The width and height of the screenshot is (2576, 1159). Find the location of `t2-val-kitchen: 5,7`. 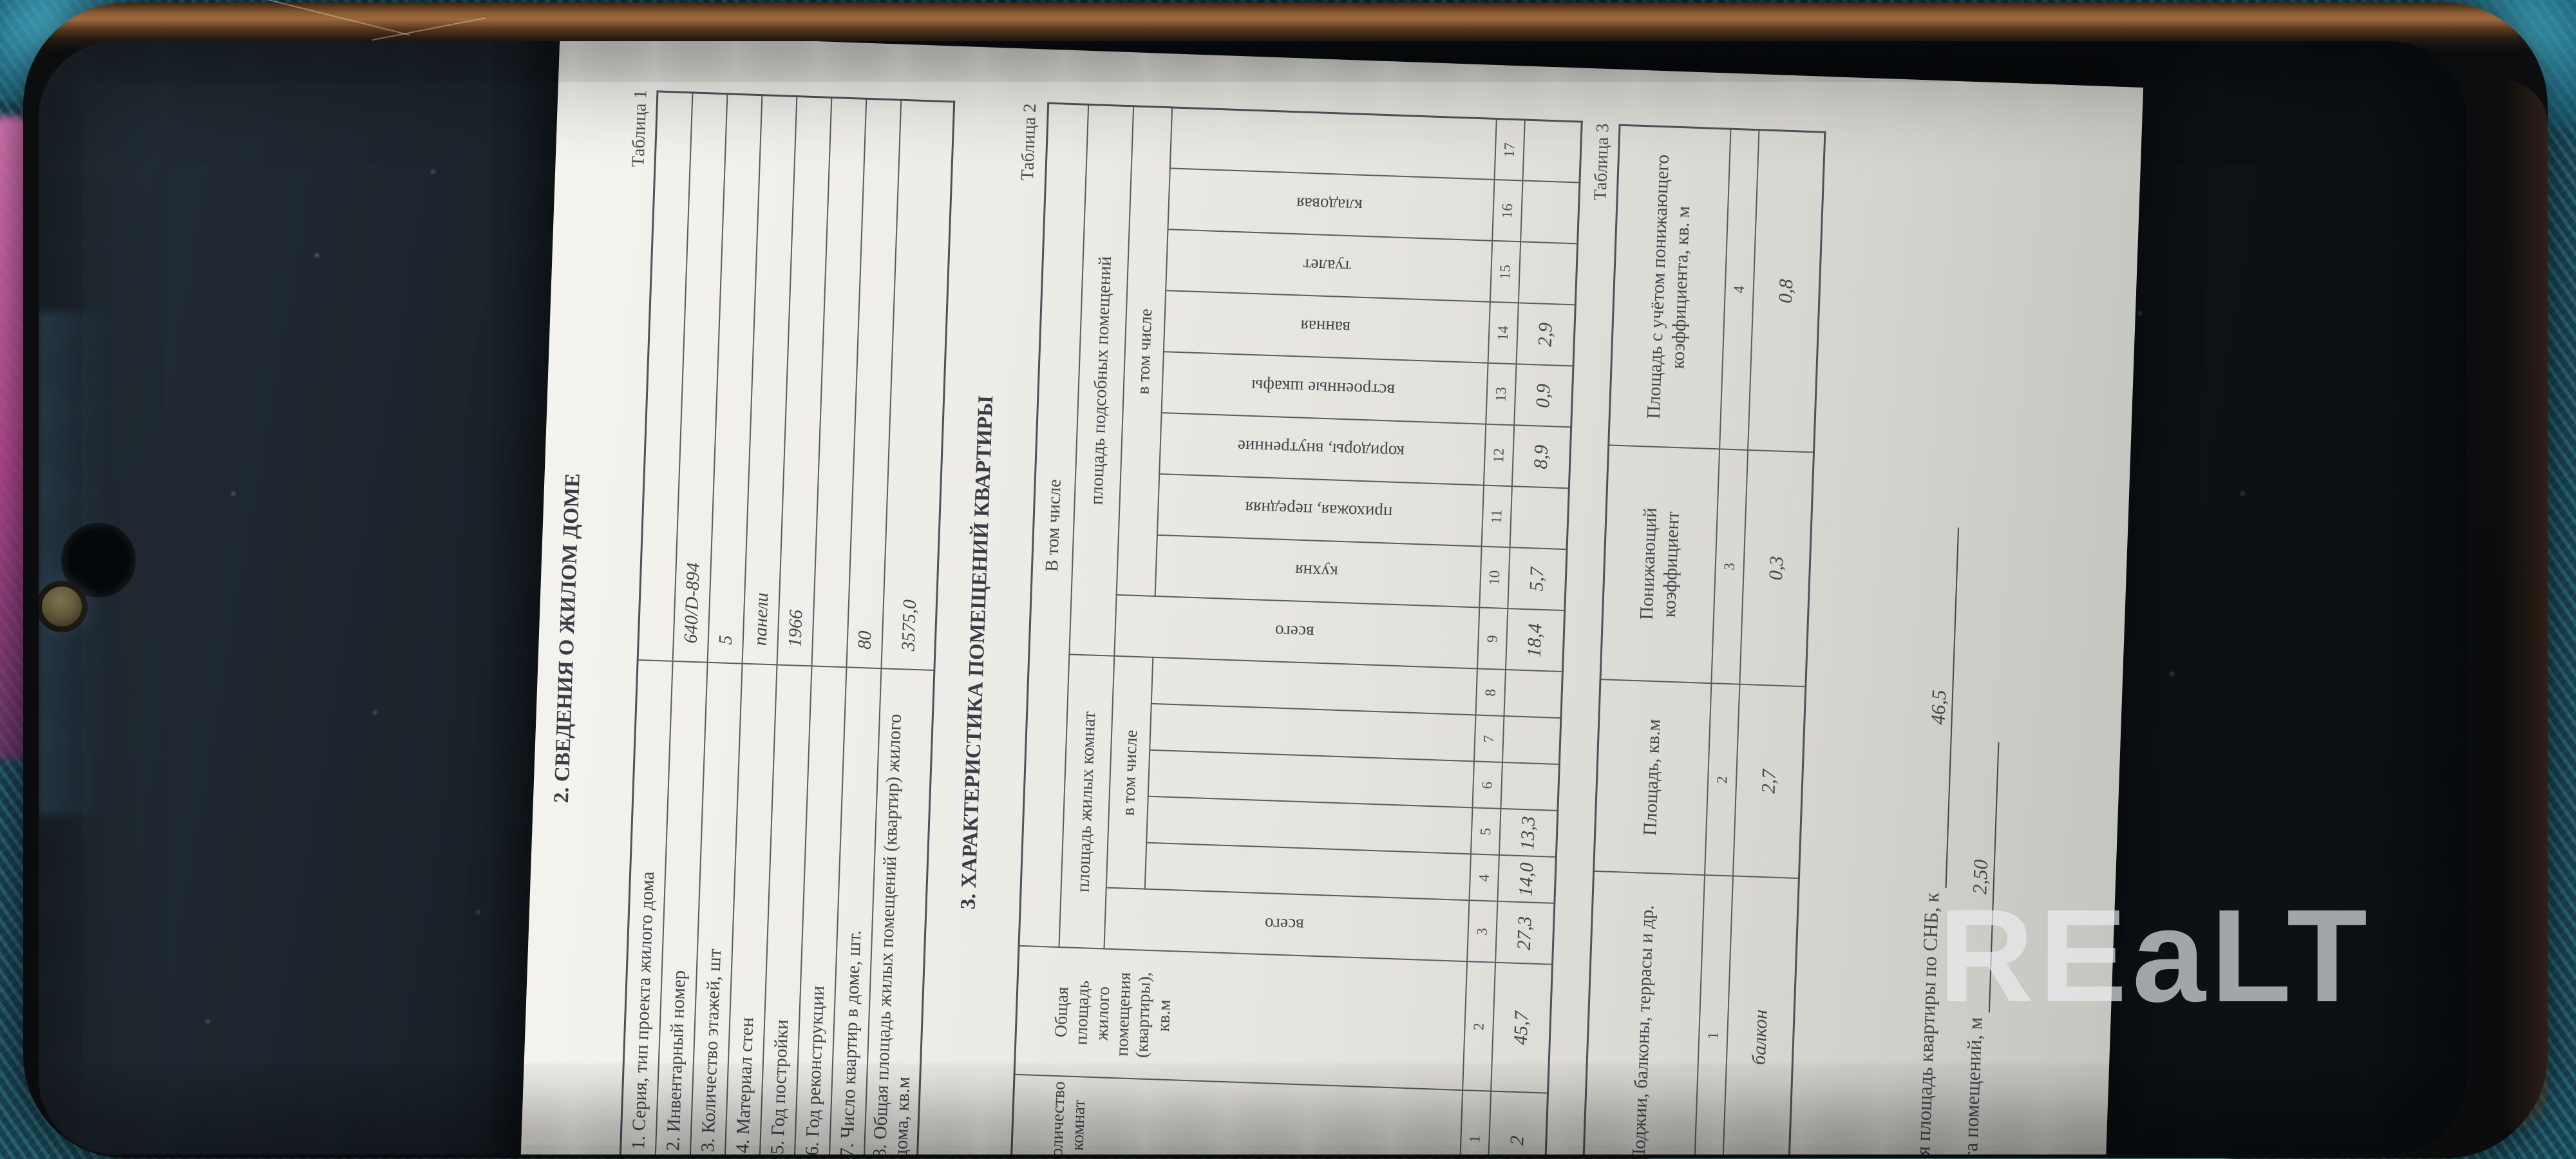

t2-val-kitchen: 5,7 is located at coordinates (1537, 579).